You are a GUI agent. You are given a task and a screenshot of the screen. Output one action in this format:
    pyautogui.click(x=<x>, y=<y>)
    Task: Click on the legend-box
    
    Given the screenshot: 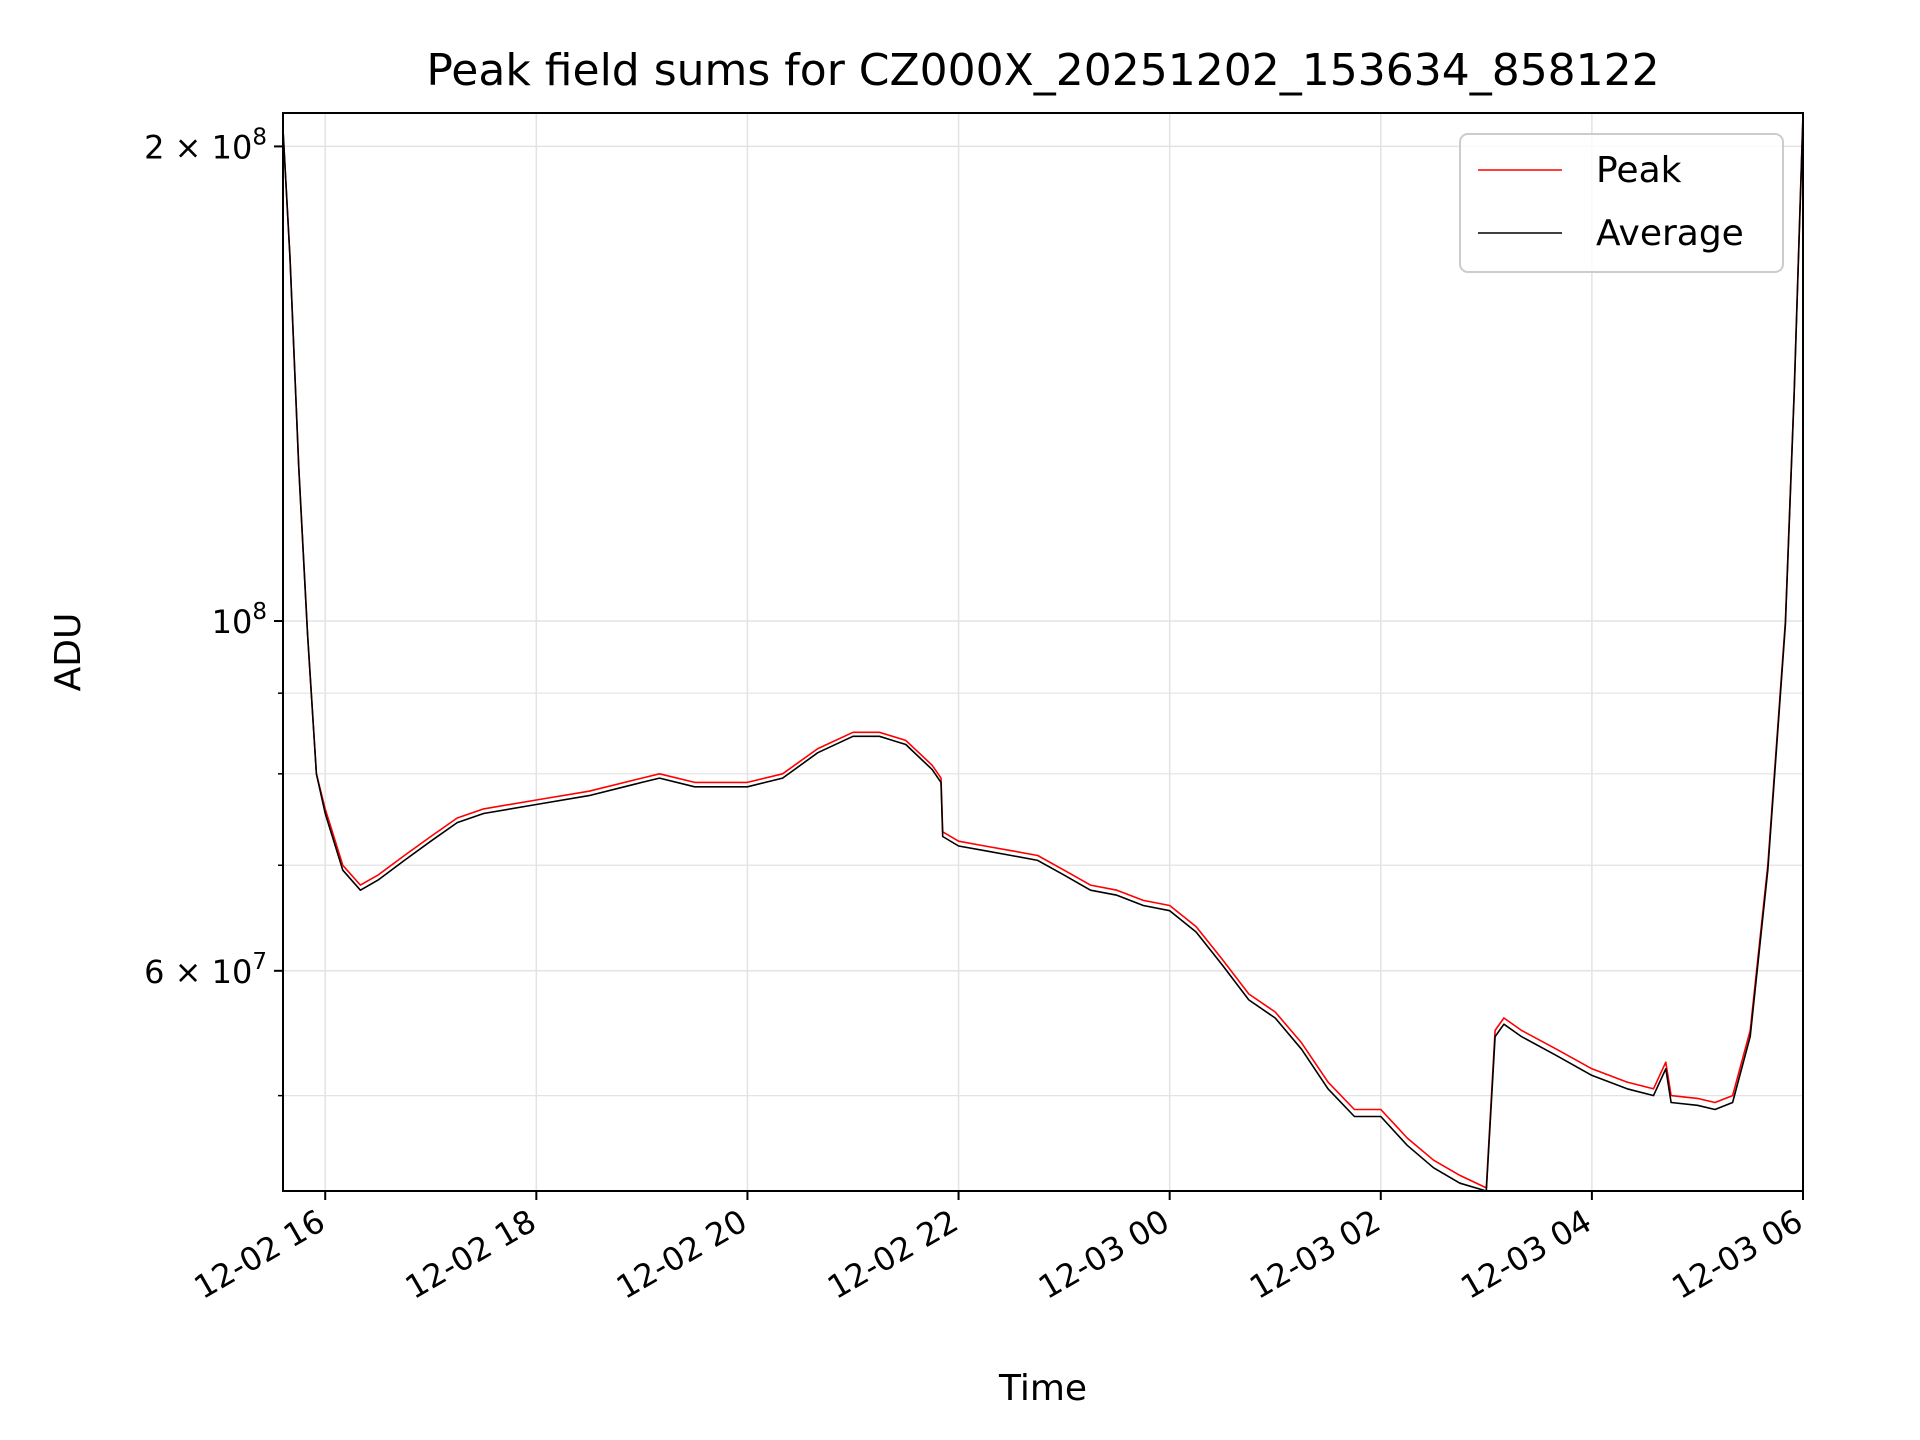 What is the action you would take?
    pyautogui.click(x=1621, y=203)
    